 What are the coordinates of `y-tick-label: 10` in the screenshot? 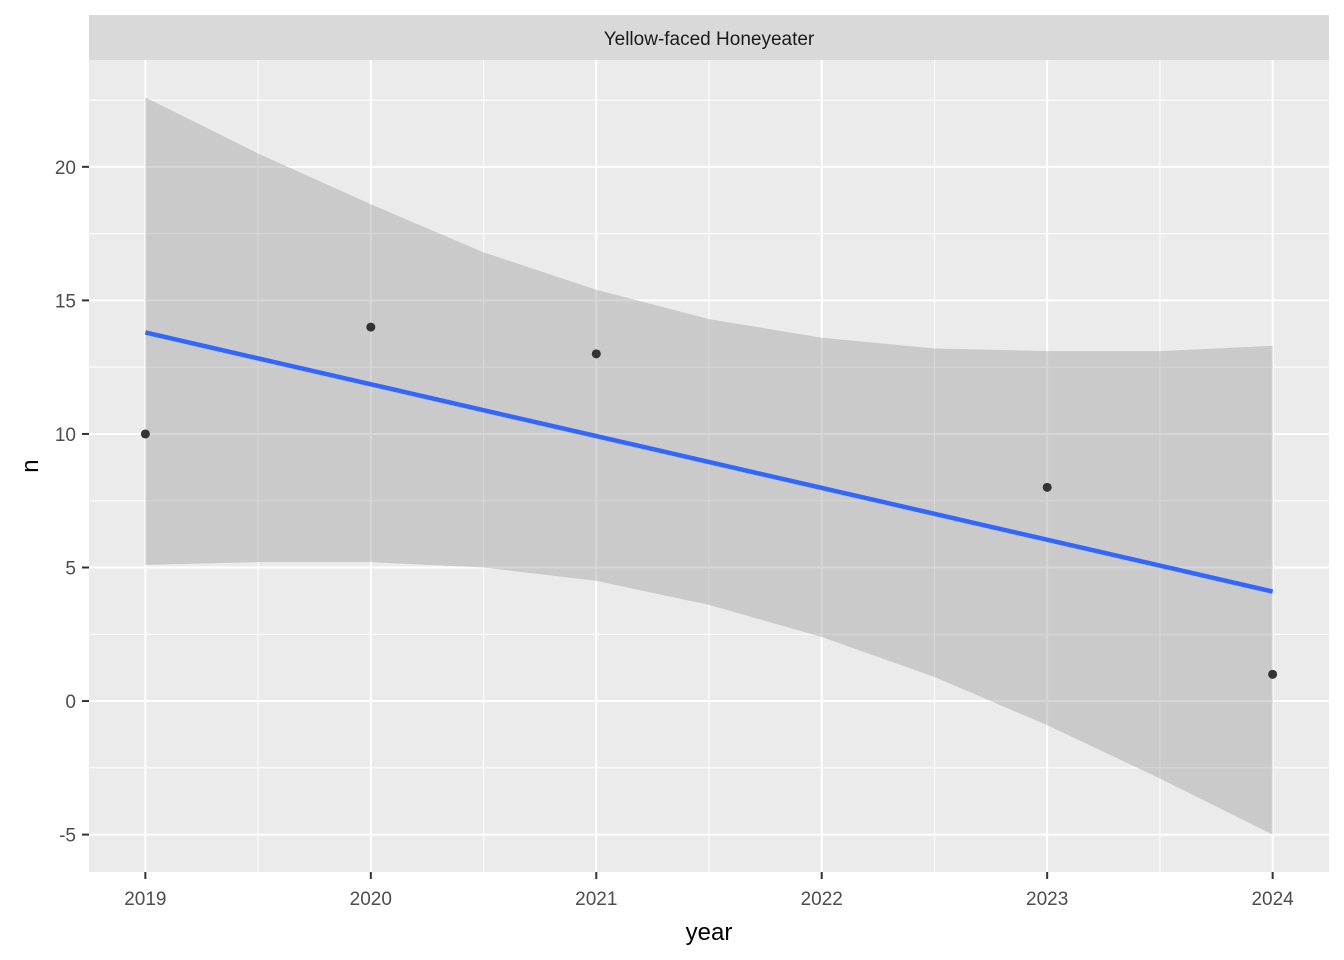 It's located at (65, 435).